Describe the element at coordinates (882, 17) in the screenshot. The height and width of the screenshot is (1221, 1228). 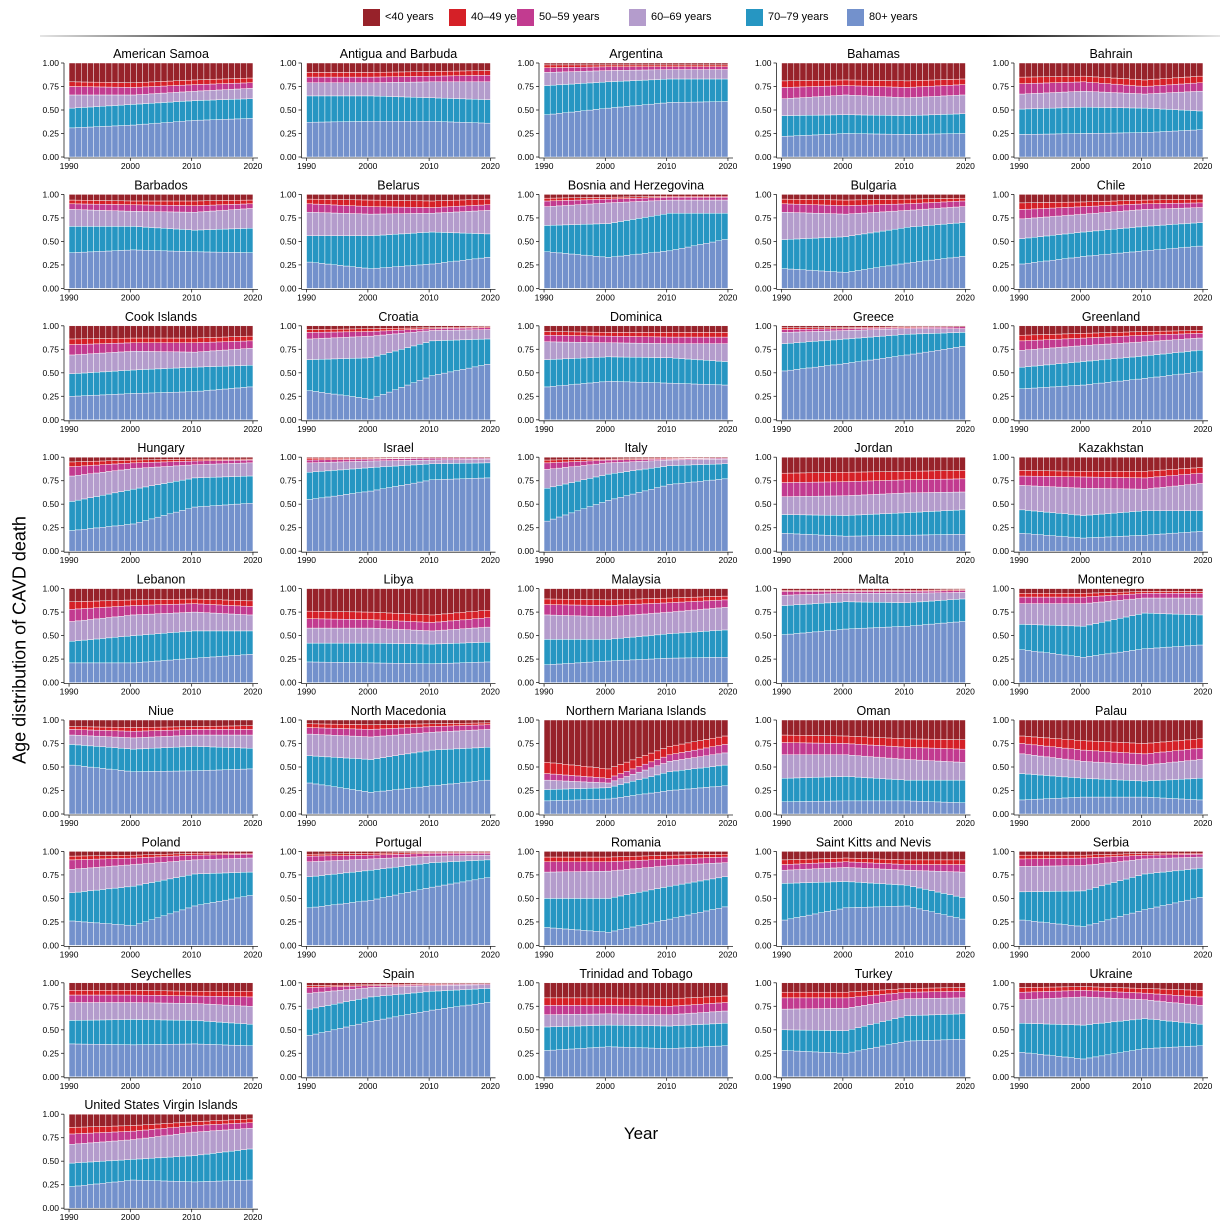
I see `legend-item: 80+ years` at that location.